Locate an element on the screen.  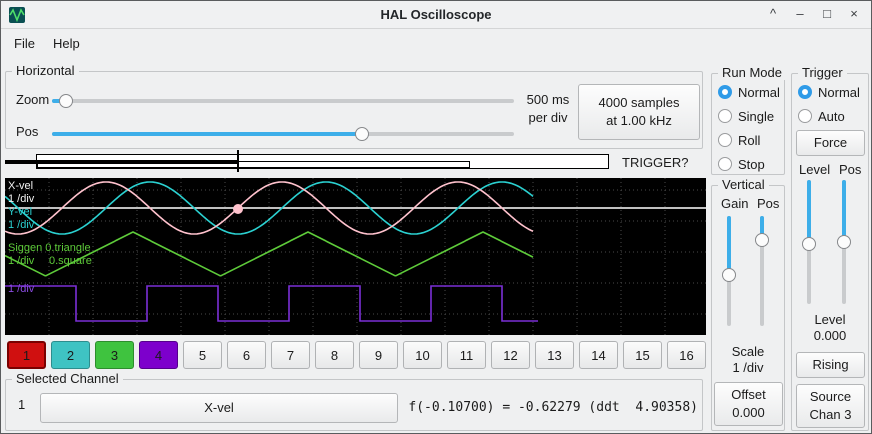
trigger-level-handle is located at coordinates (809, 244).